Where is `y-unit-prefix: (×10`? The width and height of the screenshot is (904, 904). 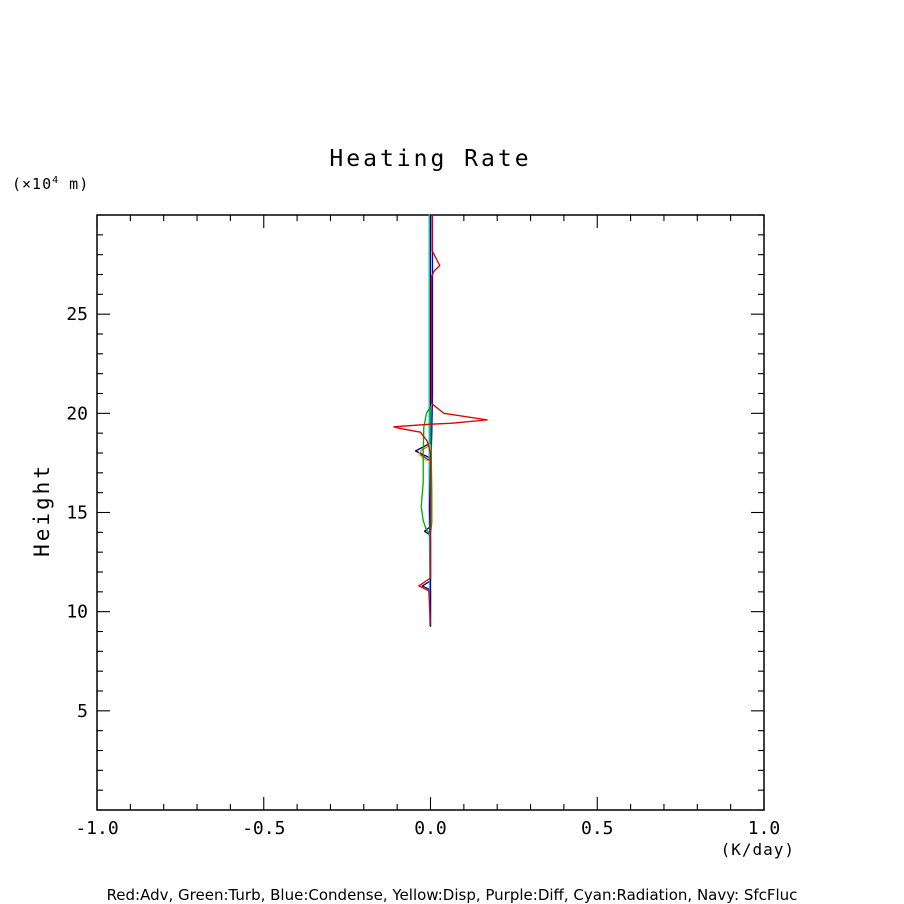 y-unit-prefix: (×10 is located at coordinates (32, 184).